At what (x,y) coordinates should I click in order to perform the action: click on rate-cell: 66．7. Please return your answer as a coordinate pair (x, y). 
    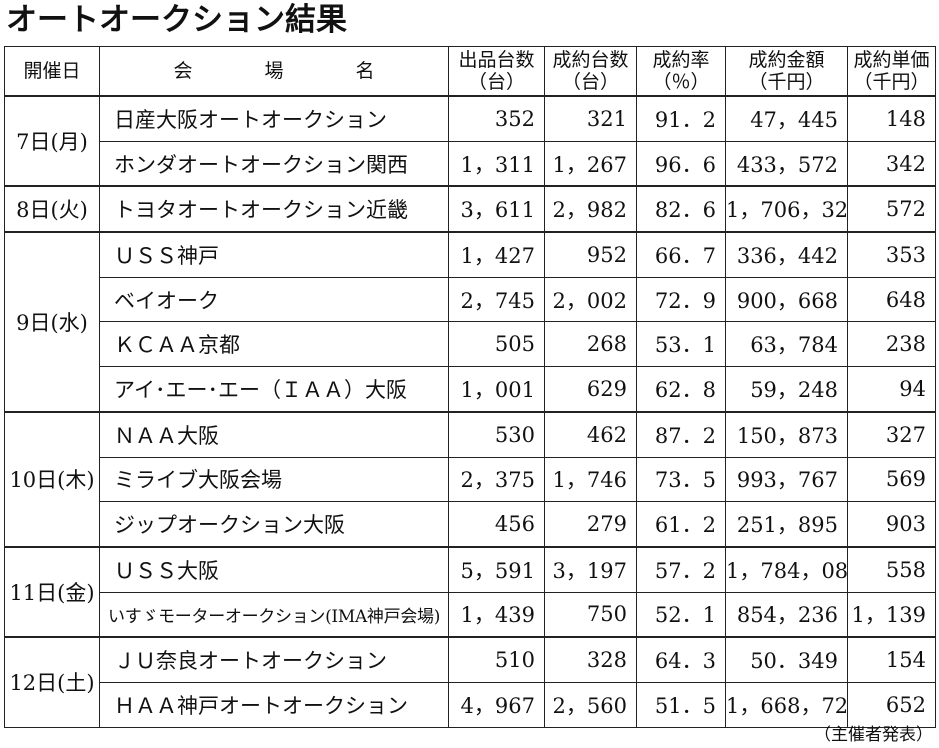
    Looking at the image, I should click on (681, 254).